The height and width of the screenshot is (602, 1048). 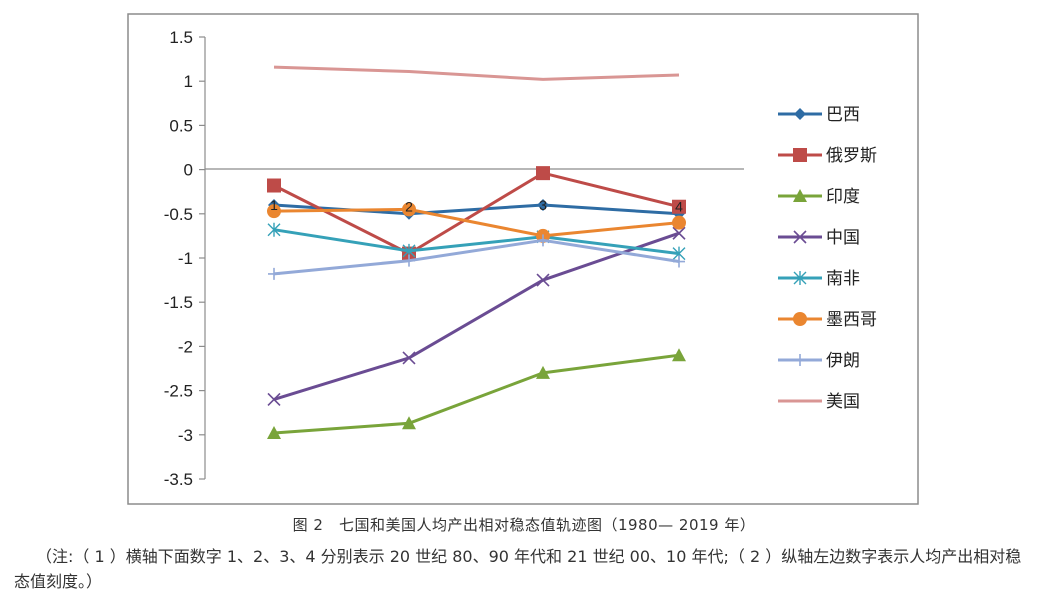 I want to click on legend-item: 南非, so click(x=819, y=279).